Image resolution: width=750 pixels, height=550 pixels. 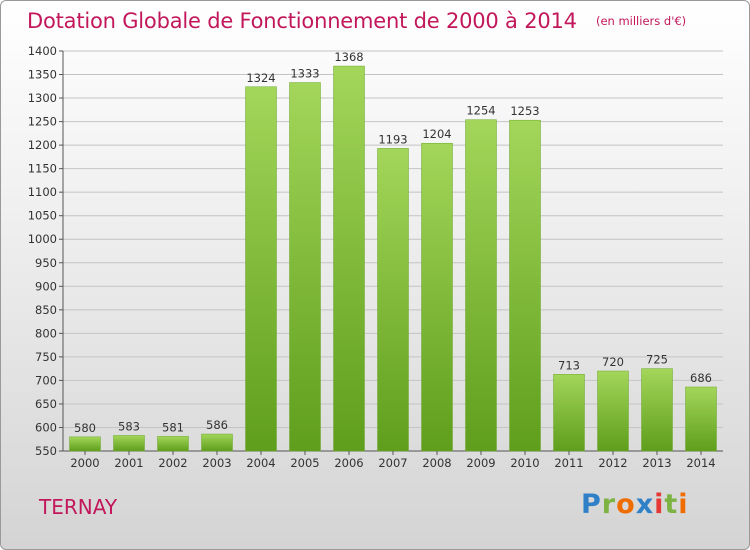 What do you see at coordinates (591, 504) in the screenshot?
I see `logo-letter: P` at bounding box center [591, 504].